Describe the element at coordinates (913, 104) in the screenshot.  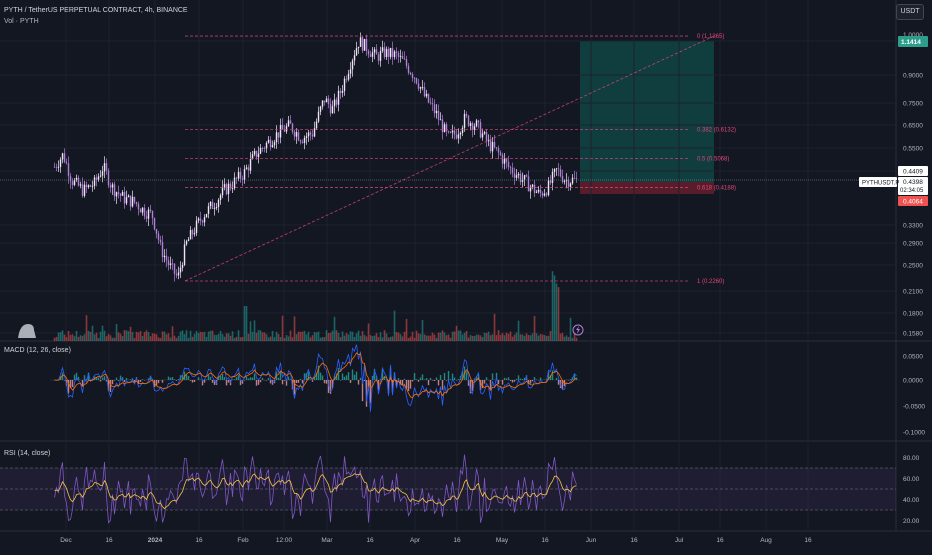
I see `price-axis-tick: 0.7500` at that location.